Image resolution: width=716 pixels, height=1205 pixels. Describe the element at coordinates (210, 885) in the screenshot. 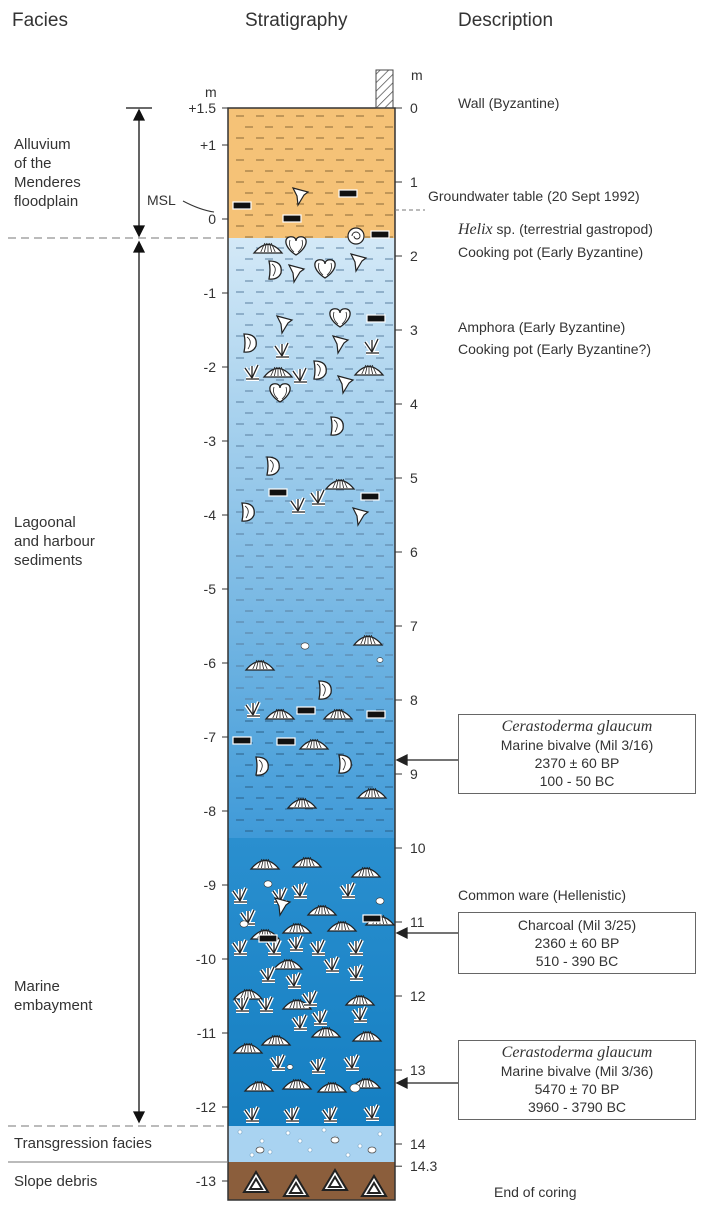

I see `left-axis-tick-label: -9` at that location.